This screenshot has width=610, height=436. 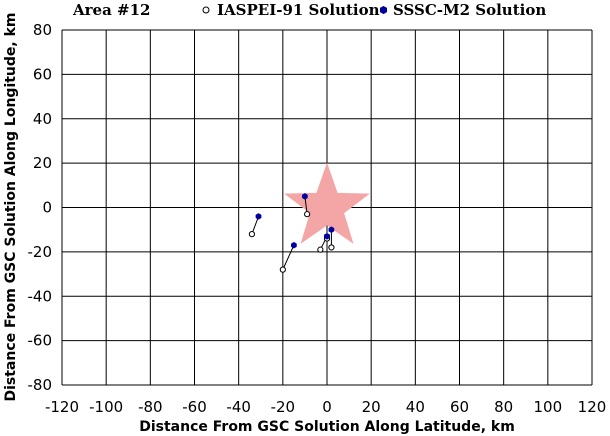 What do you see at coordinates (206, 10) in the screenshot?
I see `legend-iaspei-marker` at bounding box center [206, 10].